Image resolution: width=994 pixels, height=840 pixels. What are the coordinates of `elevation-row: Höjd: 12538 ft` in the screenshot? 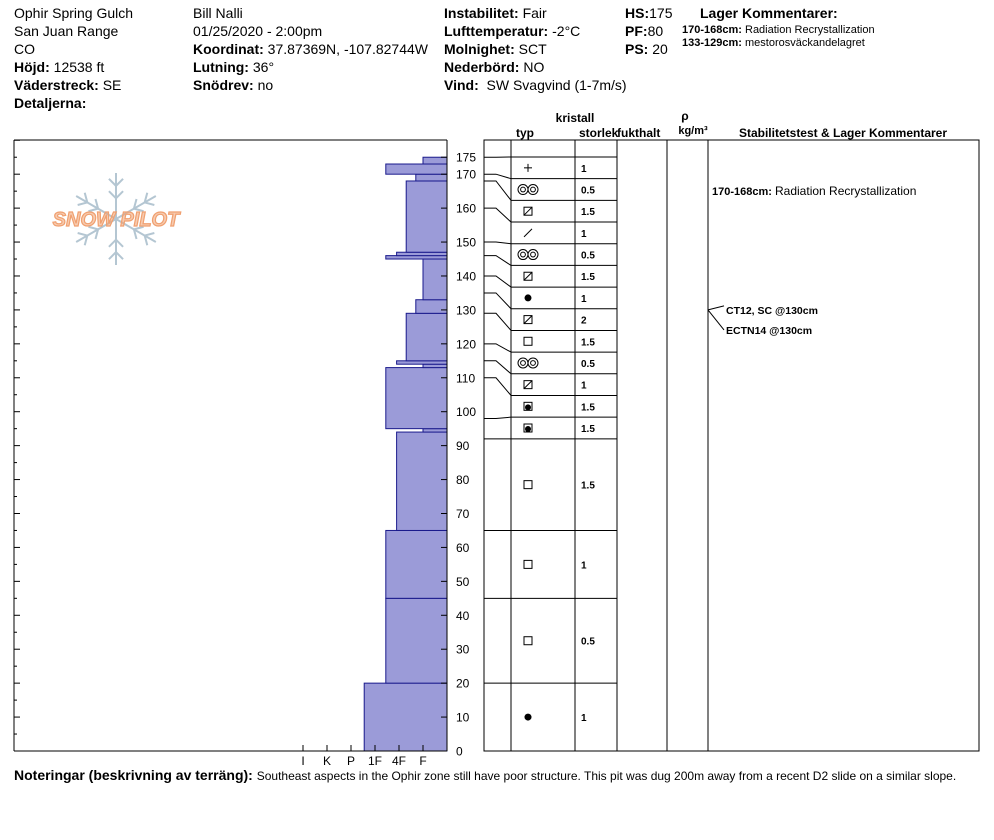 It's located at (59, 67).